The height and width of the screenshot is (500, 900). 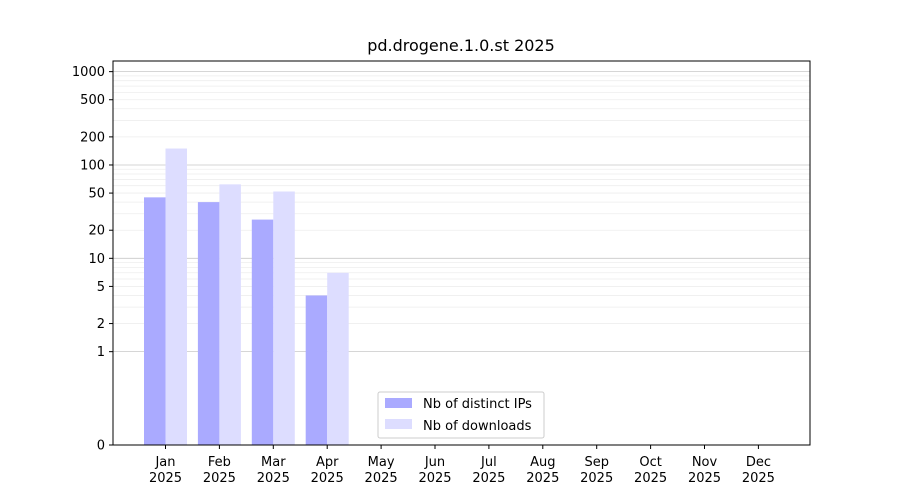 What do you see at coordinates (164, 462) in the screenshot?
I see `x-tick-label-month: Jan` at bounding box center [164, 462].